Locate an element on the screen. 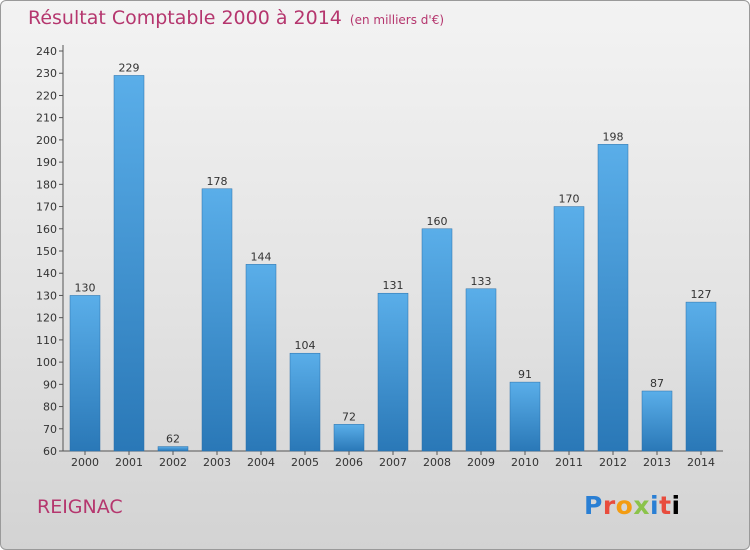 The height and width of the screenshot is (550, 750). data-label: 198 is located at coordinates (613, 136).